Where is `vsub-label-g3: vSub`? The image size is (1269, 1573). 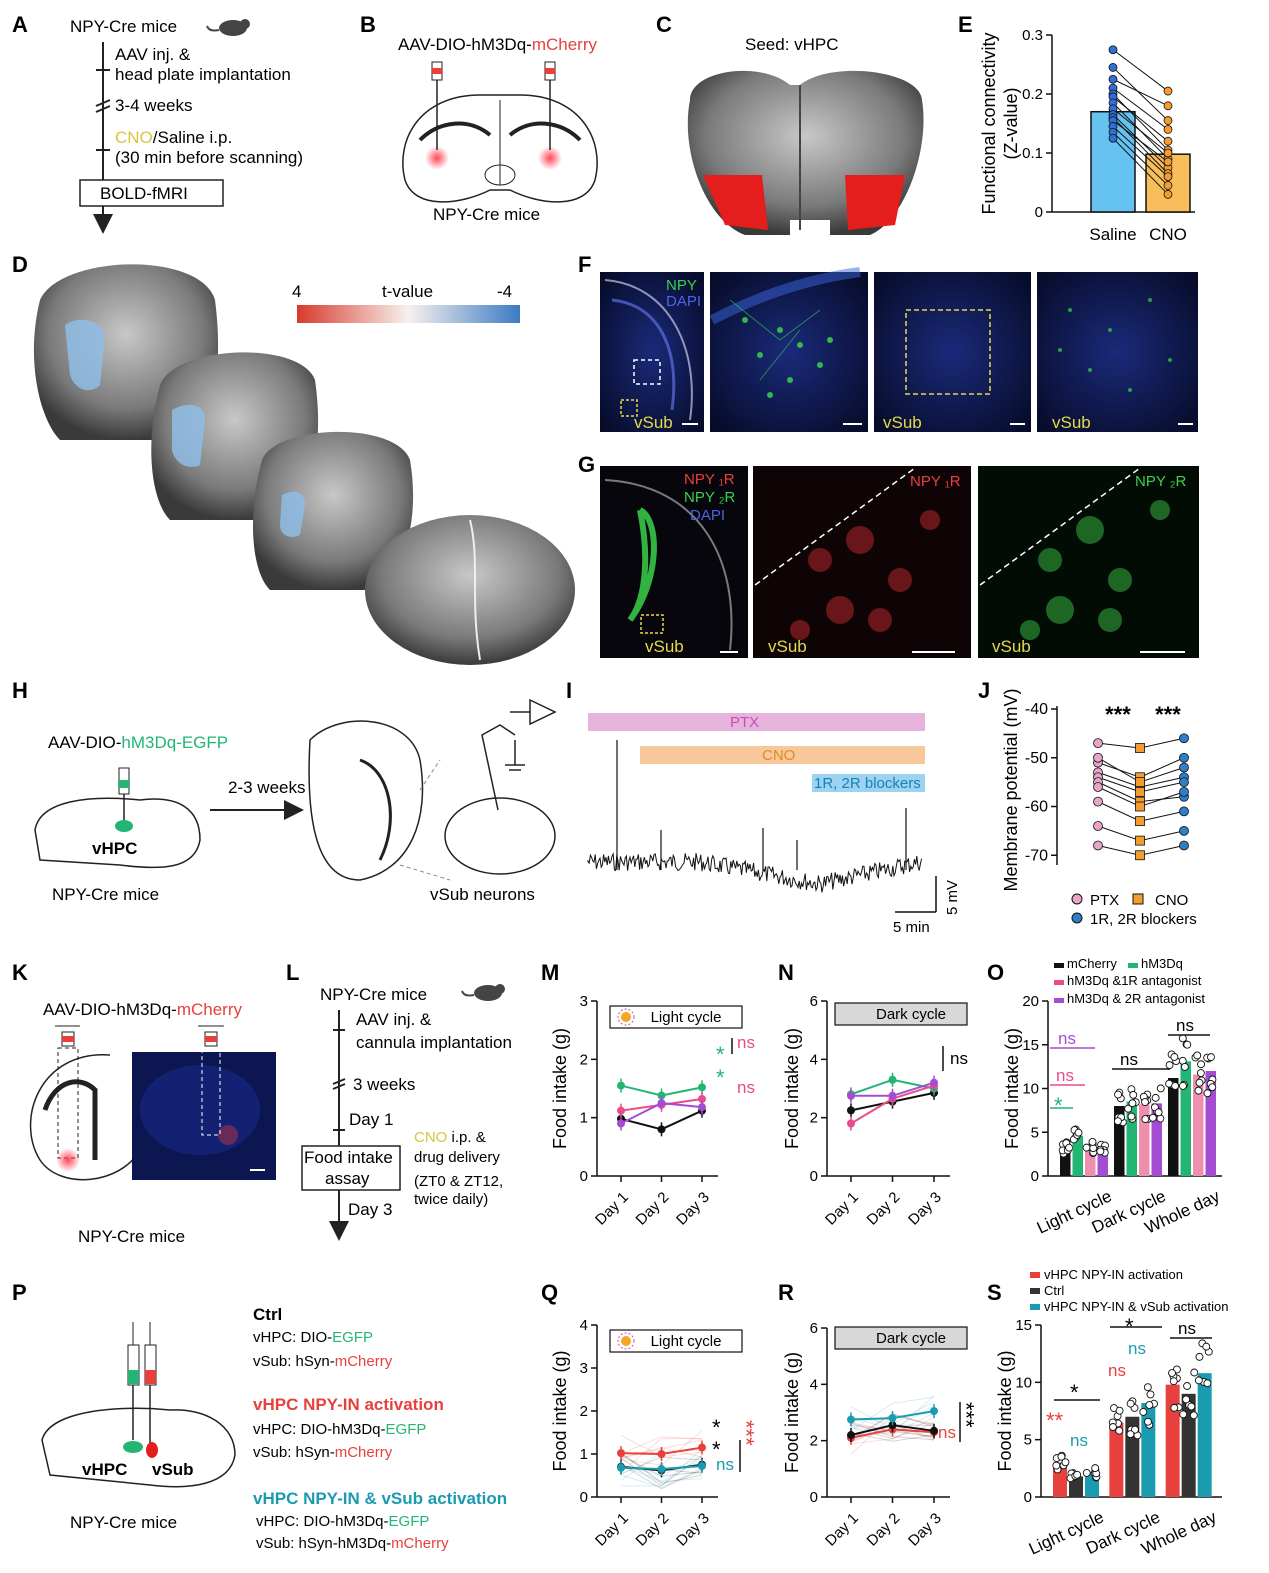 vsub-label-g3: vSub is located at coordinates (1011, 646).